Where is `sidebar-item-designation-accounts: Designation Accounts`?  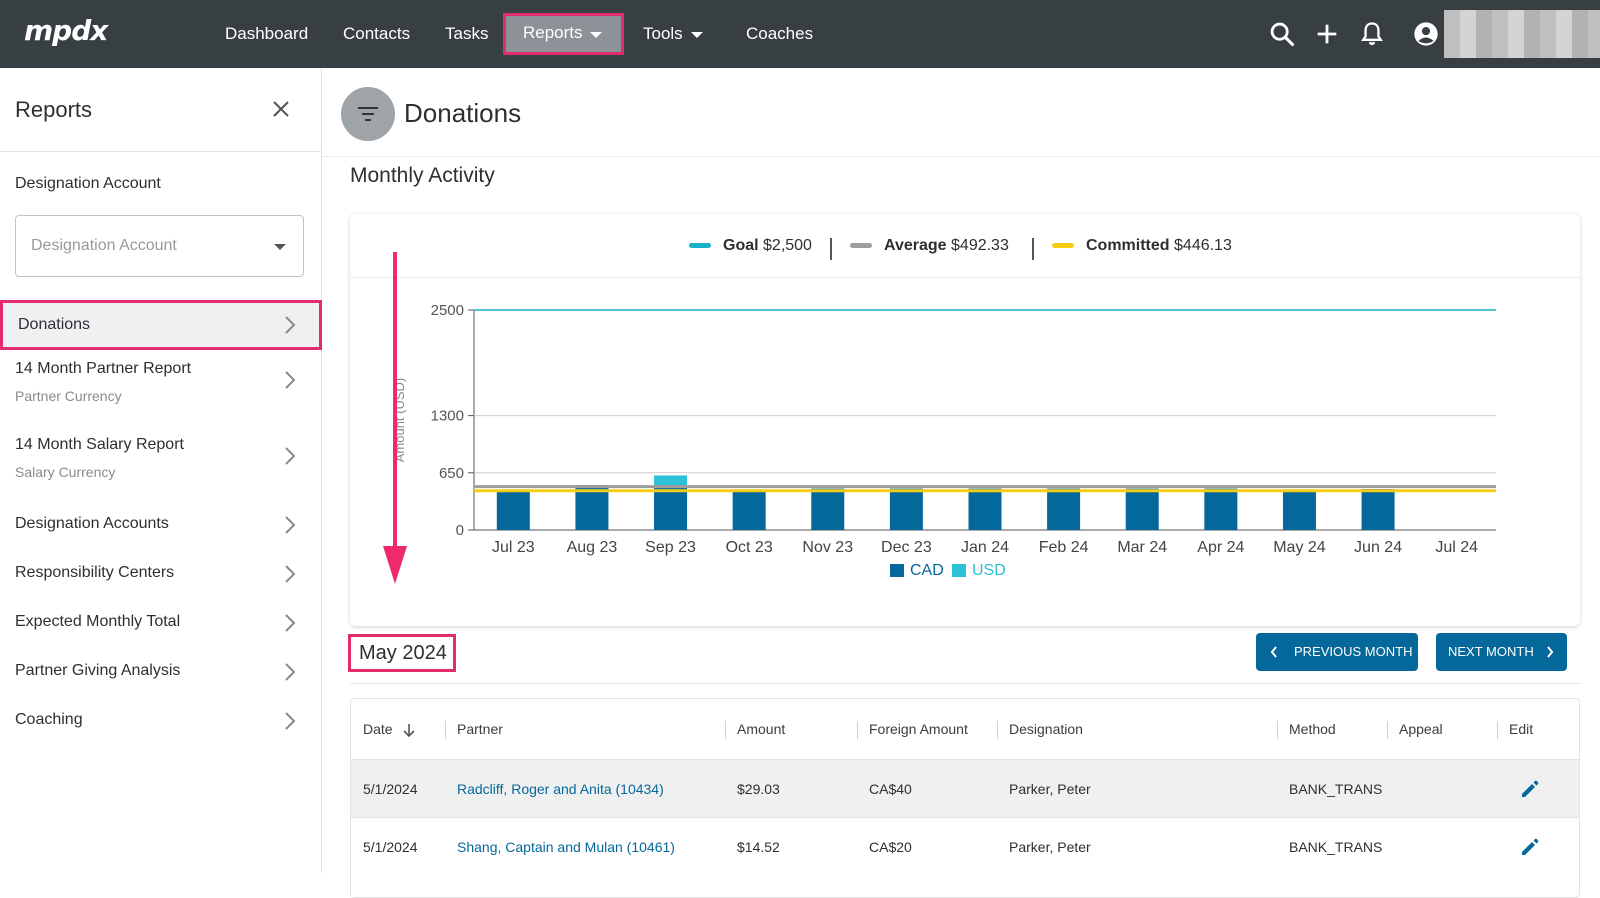 sidebar-item-designation-accounts: Designation Accounts is located at coordinates (161, 529).